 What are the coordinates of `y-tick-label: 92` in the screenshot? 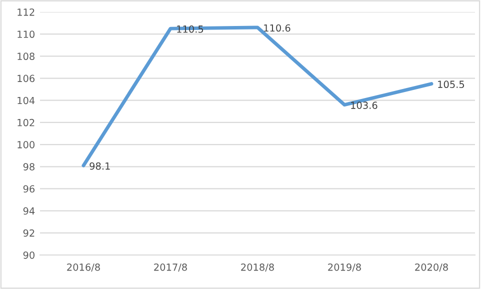 It's located at (28, 233).